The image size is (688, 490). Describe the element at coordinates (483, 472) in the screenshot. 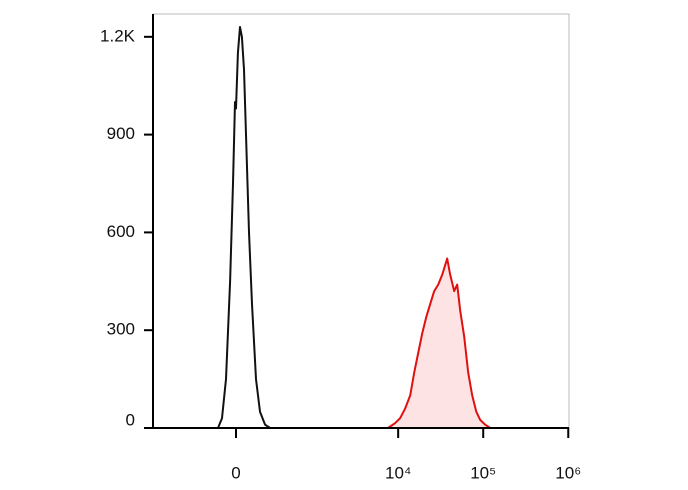

I see `x-tick-label: 10⁵` at that location.